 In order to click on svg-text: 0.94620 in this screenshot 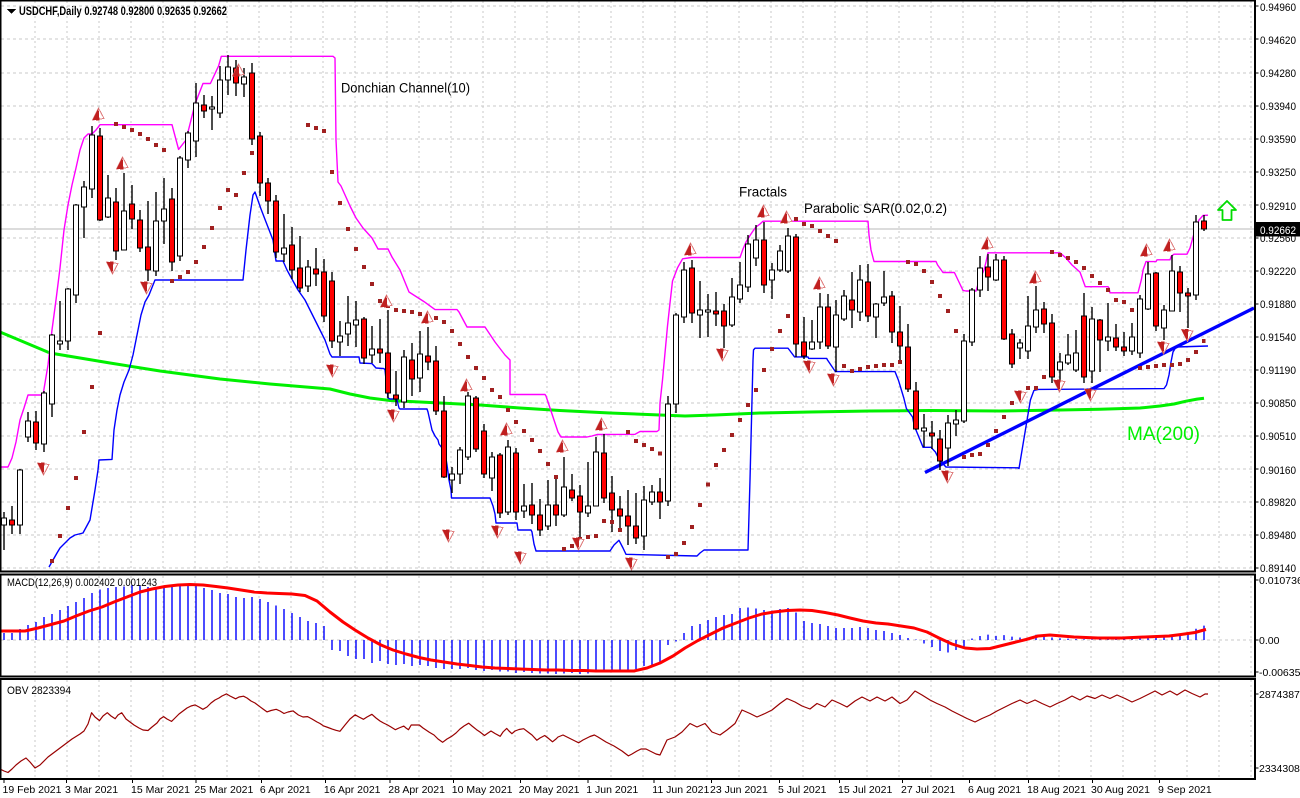, I will do `click(1278, 41)`.